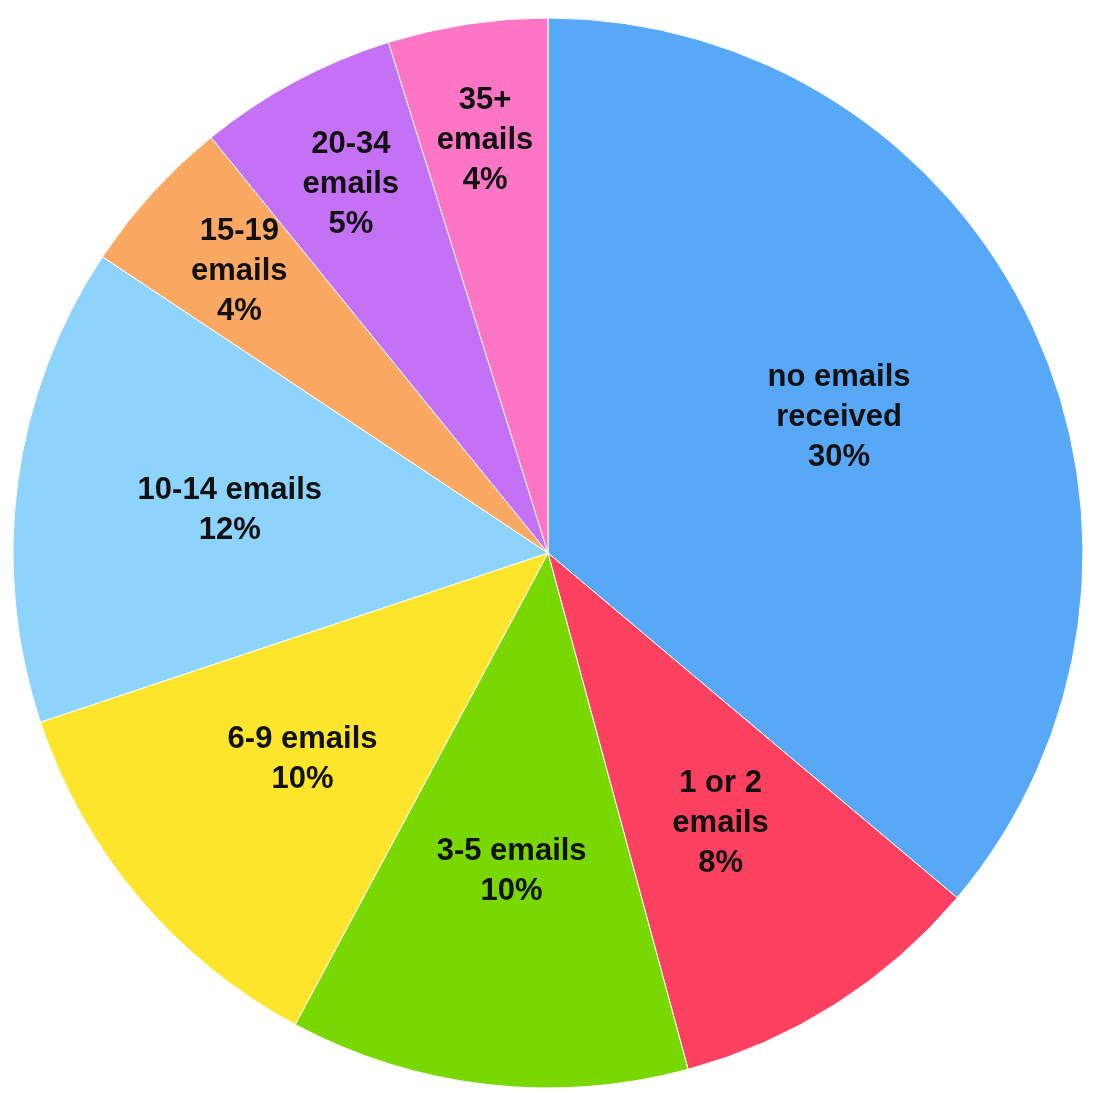 The width and height of the screenshot is (1096, 1102). I want to click on slice-label: no emails received, so click(839, 395).